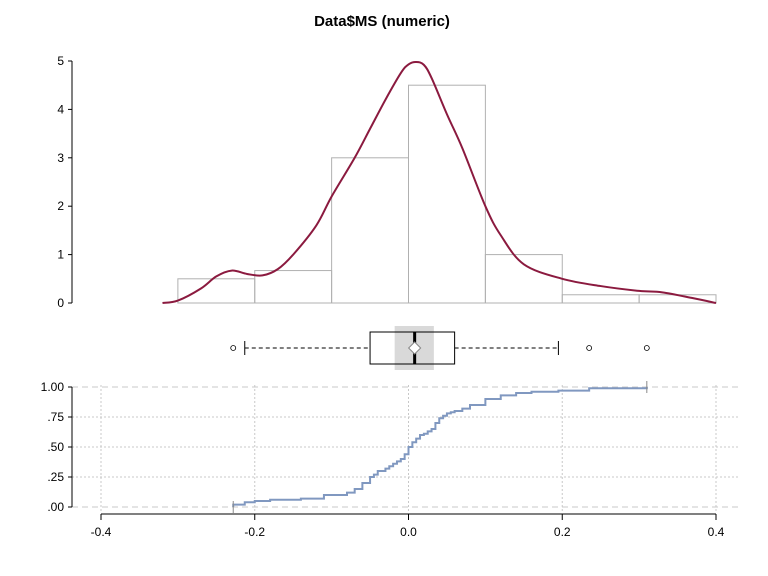 This screenshot has height=576, width=768. What do you see at coordinates (408, 532) in the screenshot?
I see `x-axis-tick-label: 0.0` at bounding box center [408, 532].